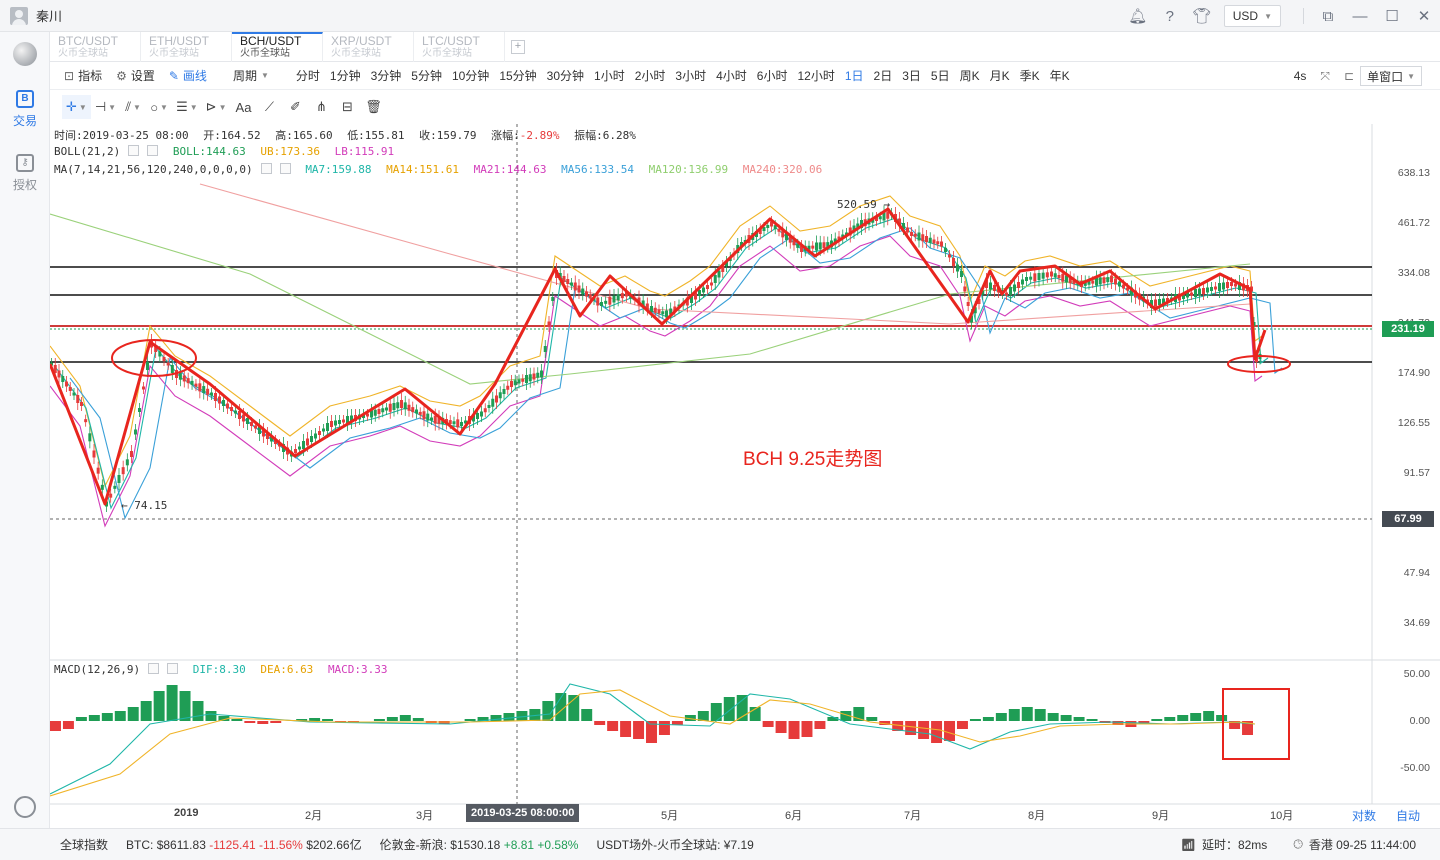  I want to click on sidebar-item-trade: B 交易, so click(25, 109).